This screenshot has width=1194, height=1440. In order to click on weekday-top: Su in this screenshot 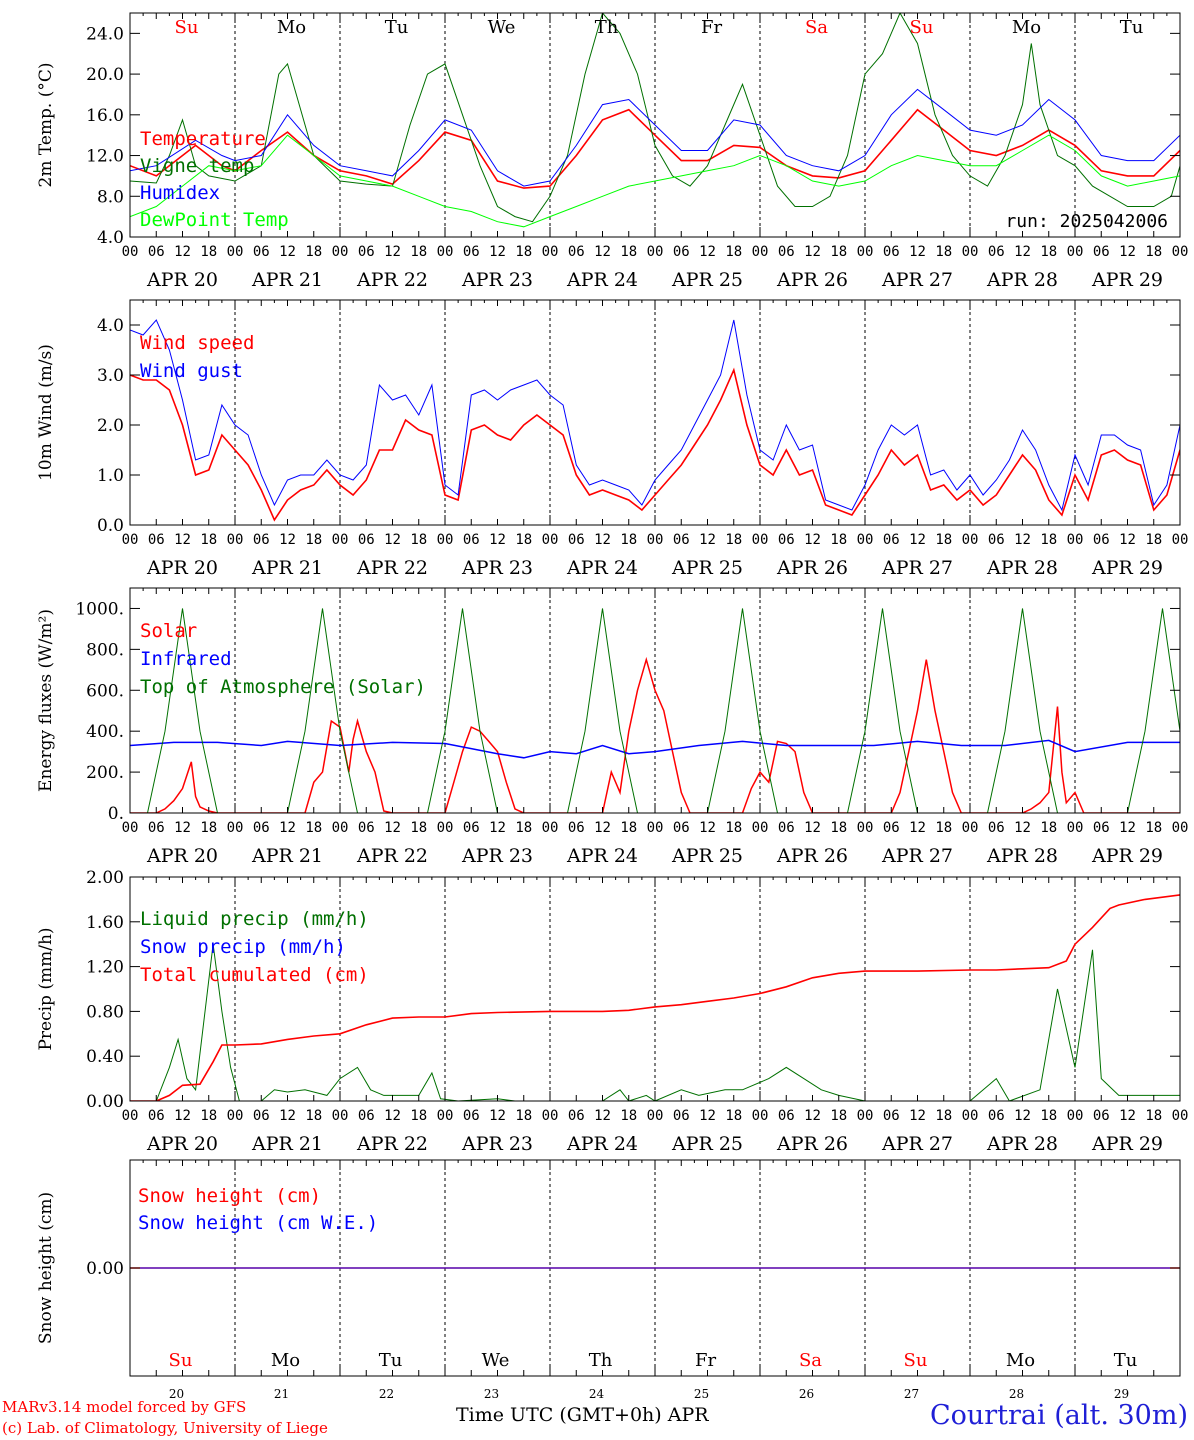, I will do `click(922, 27)`.